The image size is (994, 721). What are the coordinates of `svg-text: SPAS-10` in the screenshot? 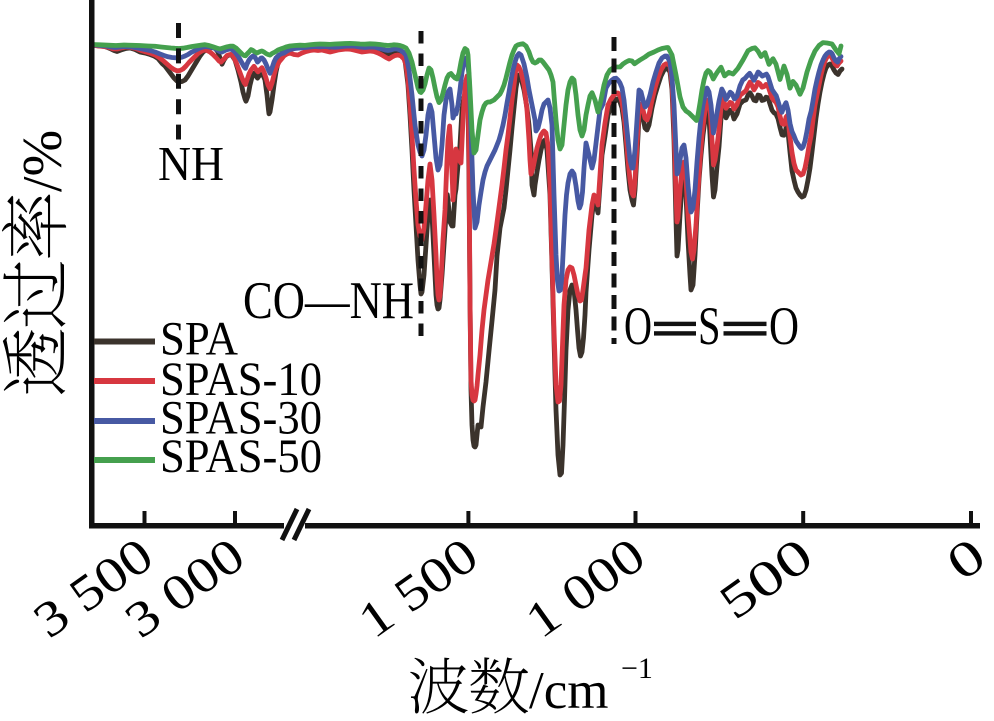 It's located at (241, 379).